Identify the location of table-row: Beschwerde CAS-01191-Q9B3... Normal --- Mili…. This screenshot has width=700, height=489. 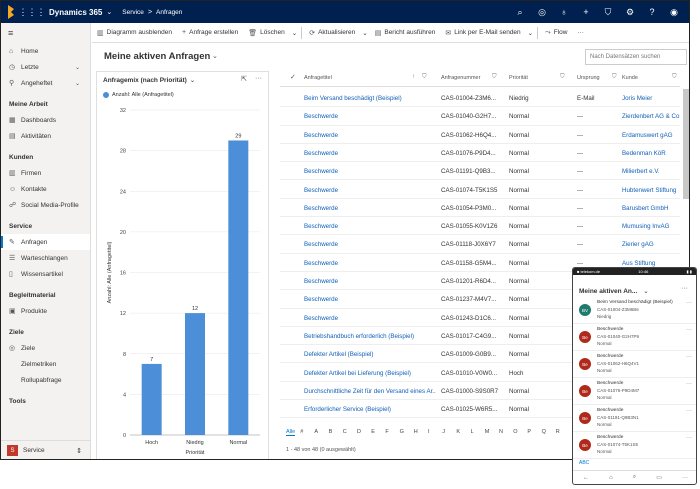
(480, 171).